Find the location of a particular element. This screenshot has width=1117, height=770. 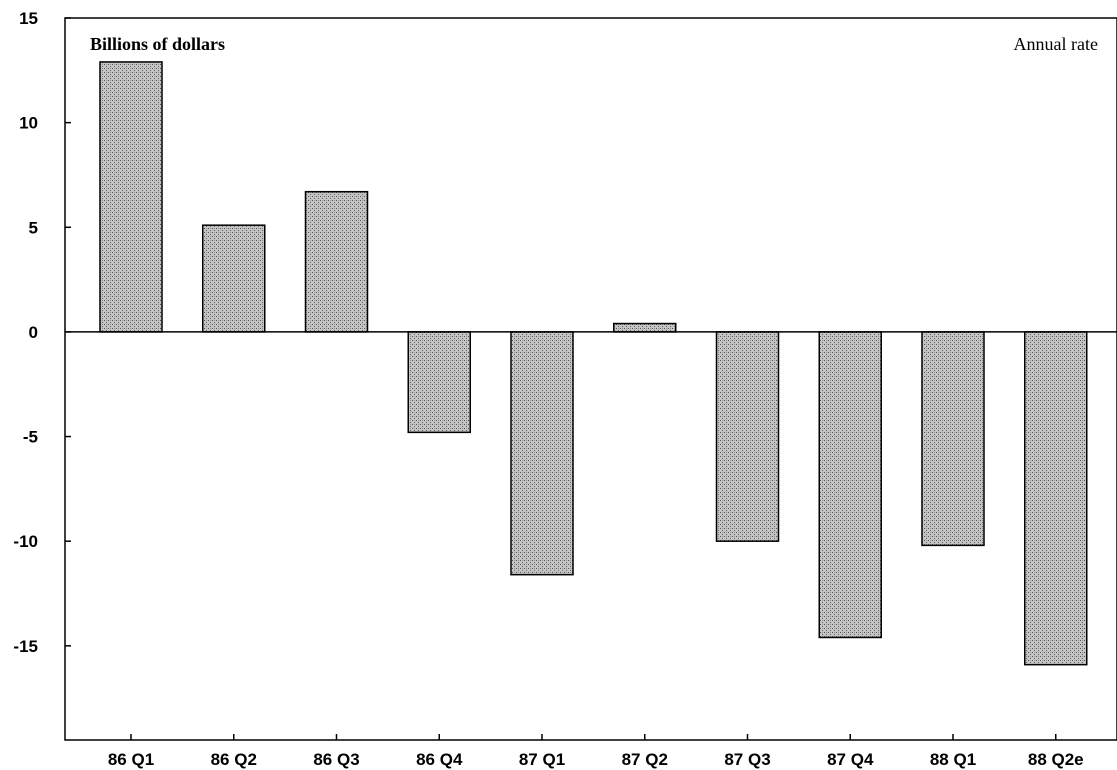

x-tick-label: 87 Q4 is located at coordinates (850, 759).